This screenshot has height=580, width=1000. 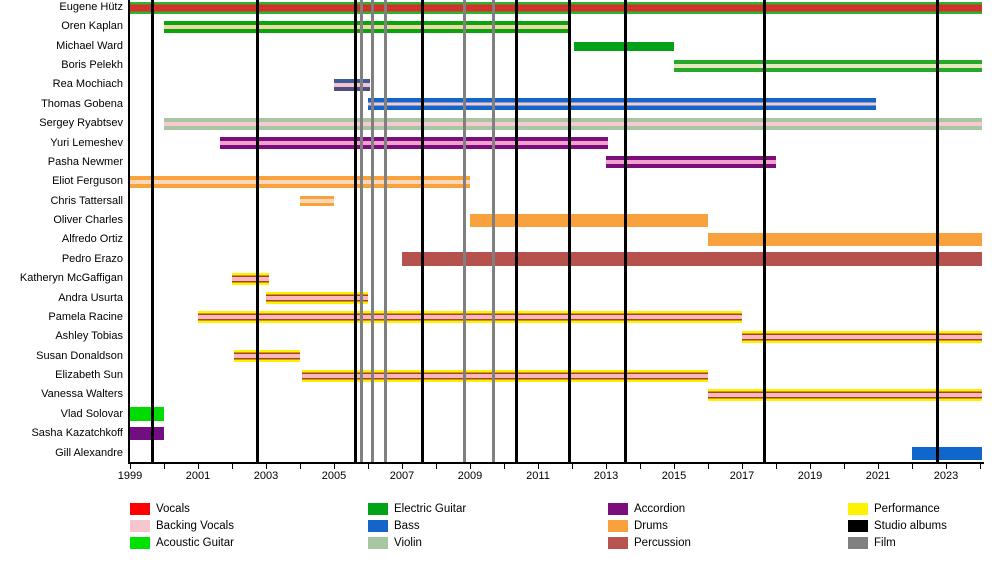 I want to click on legend-label: Bass, so click(x=407, y=526).